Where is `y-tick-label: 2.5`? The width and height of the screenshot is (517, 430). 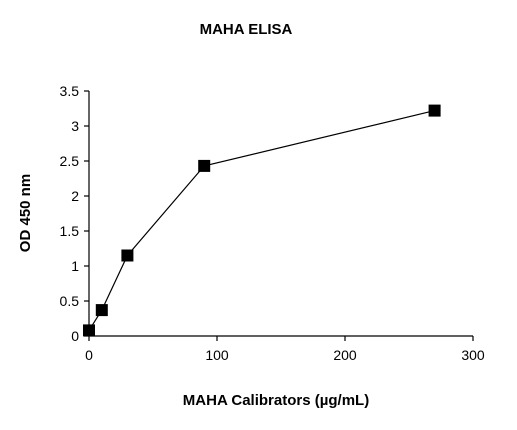
y-tick-label: 2.5 is located at coordinates (70, 161).